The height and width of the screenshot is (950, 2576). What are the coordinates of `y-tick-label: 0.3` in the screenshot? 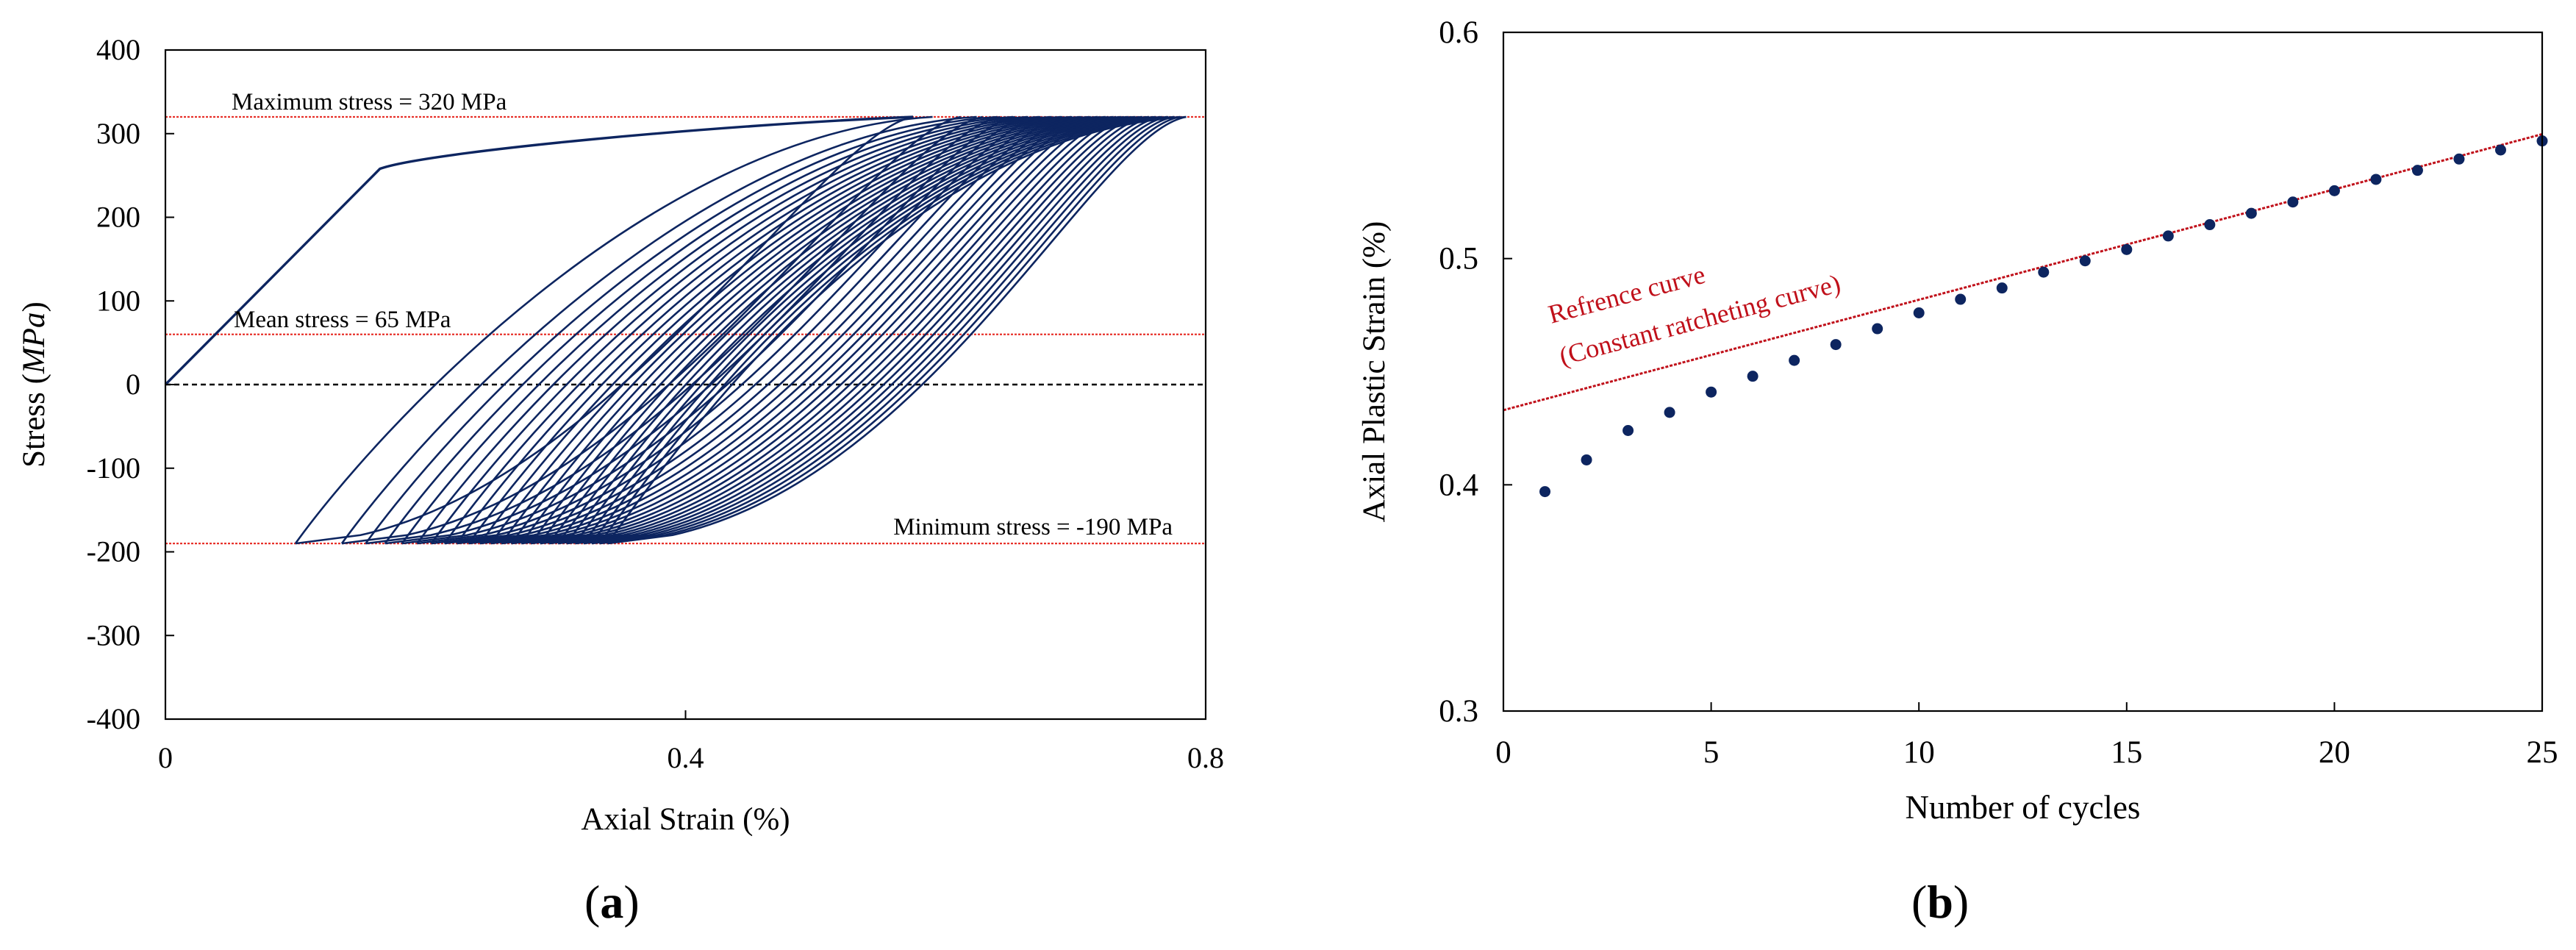 It's located at (1458, 712).